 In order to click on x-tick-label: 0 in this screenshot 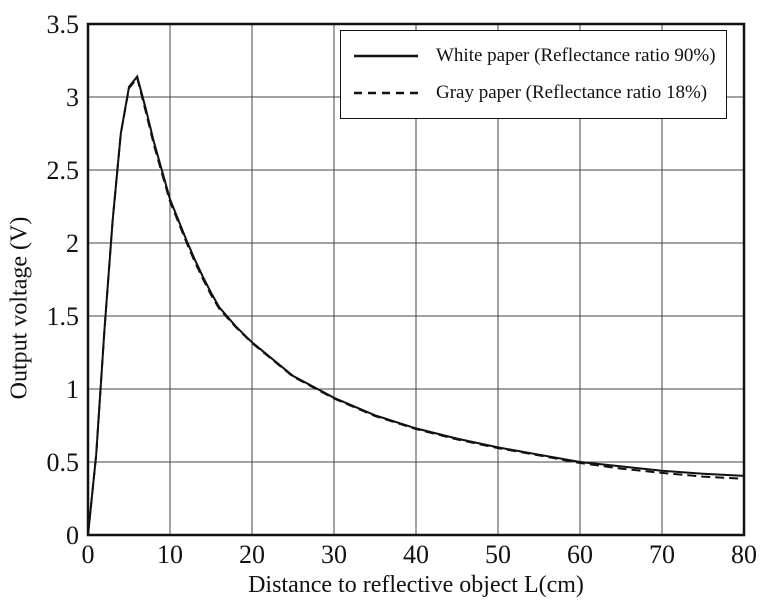, I will do `click(88, 554)`.